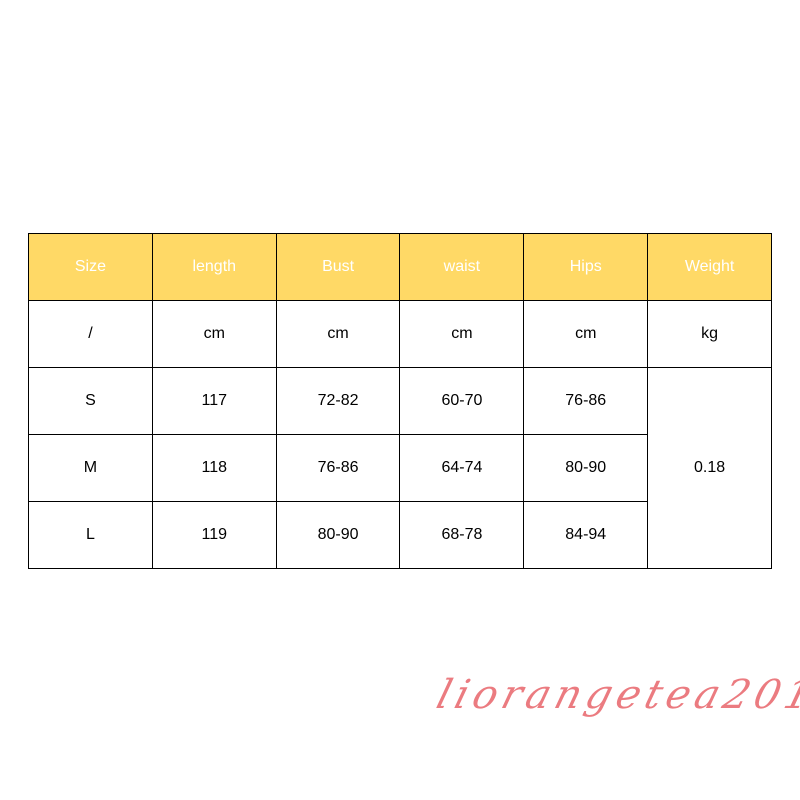 This screenshot has width=800, height=800. Describe the element at coordinates (90, 267) in the screenshot. I see `header-cell: Size` at that location.